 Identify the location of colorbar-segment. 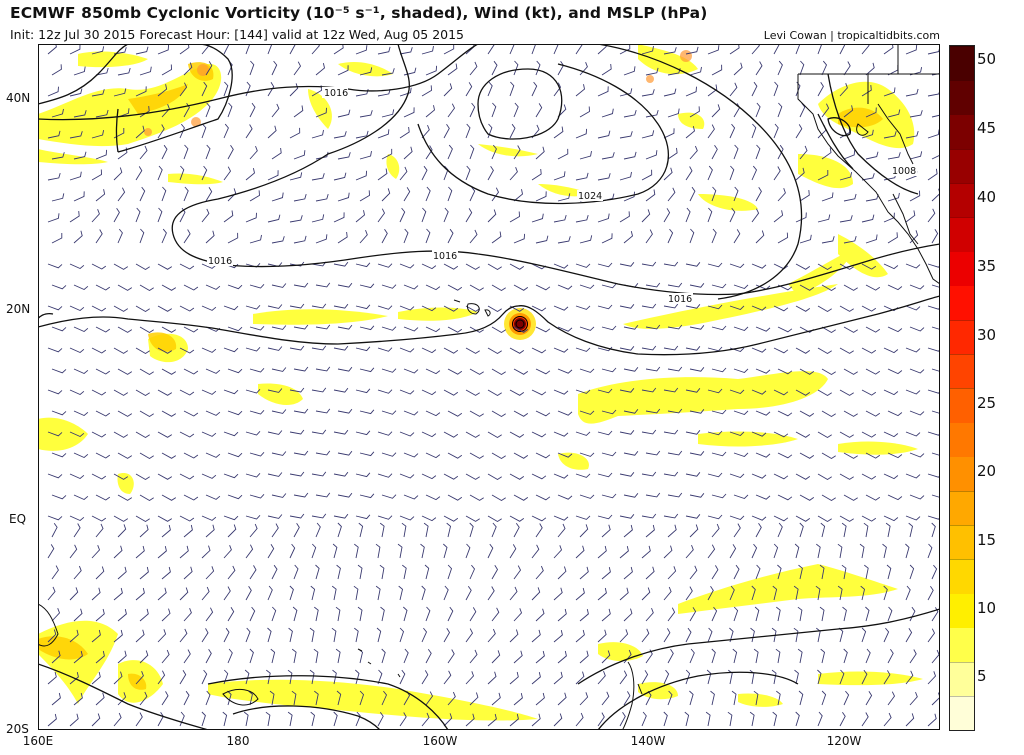
(962, 508).